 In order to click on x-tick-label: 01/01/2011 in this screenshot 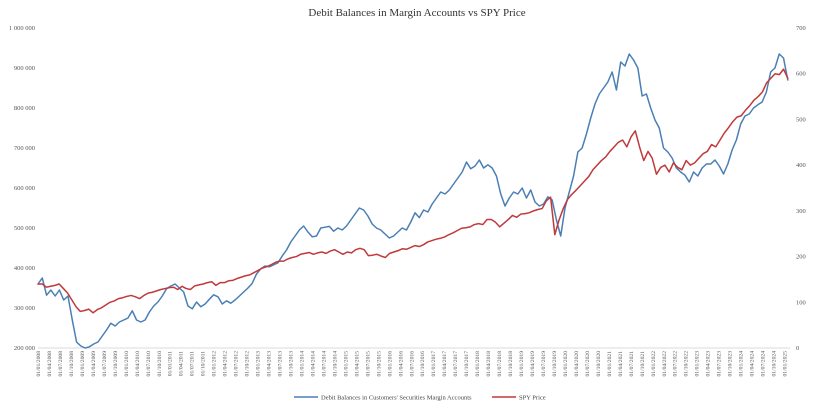, I will do `click(171, 363)`.